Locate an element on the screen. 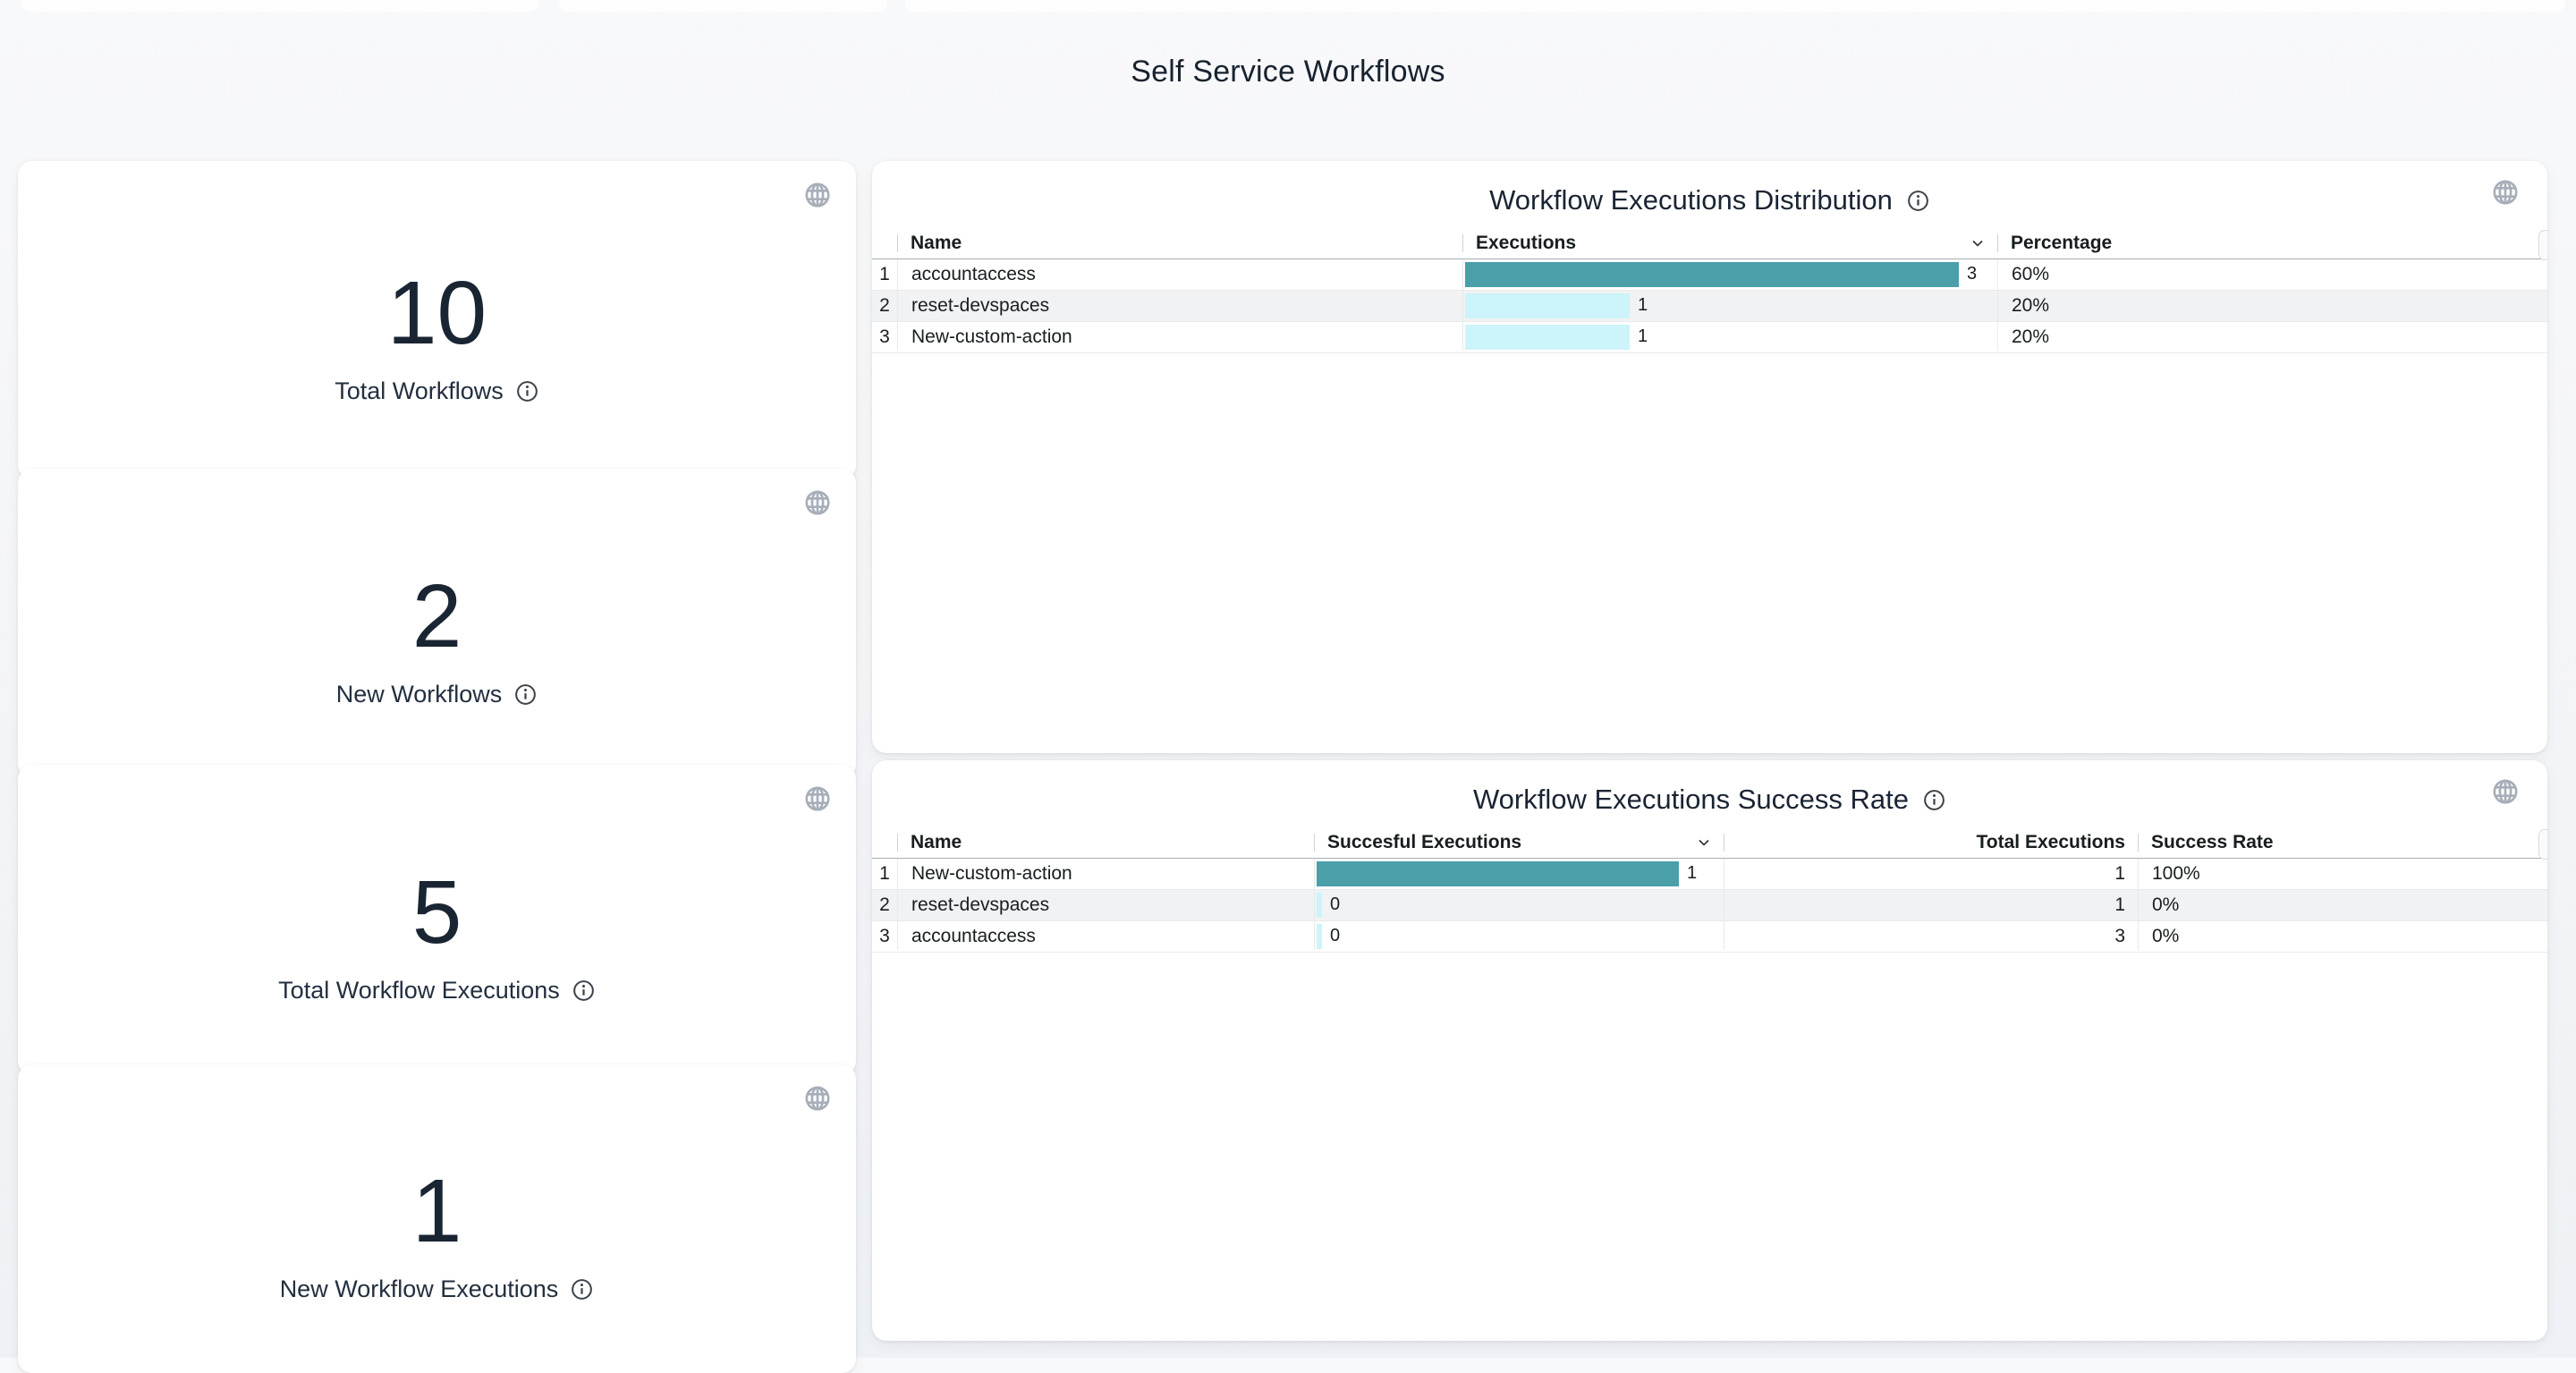  table-header-row: Name Executions Percentage is located at coordinates (1709, 243).